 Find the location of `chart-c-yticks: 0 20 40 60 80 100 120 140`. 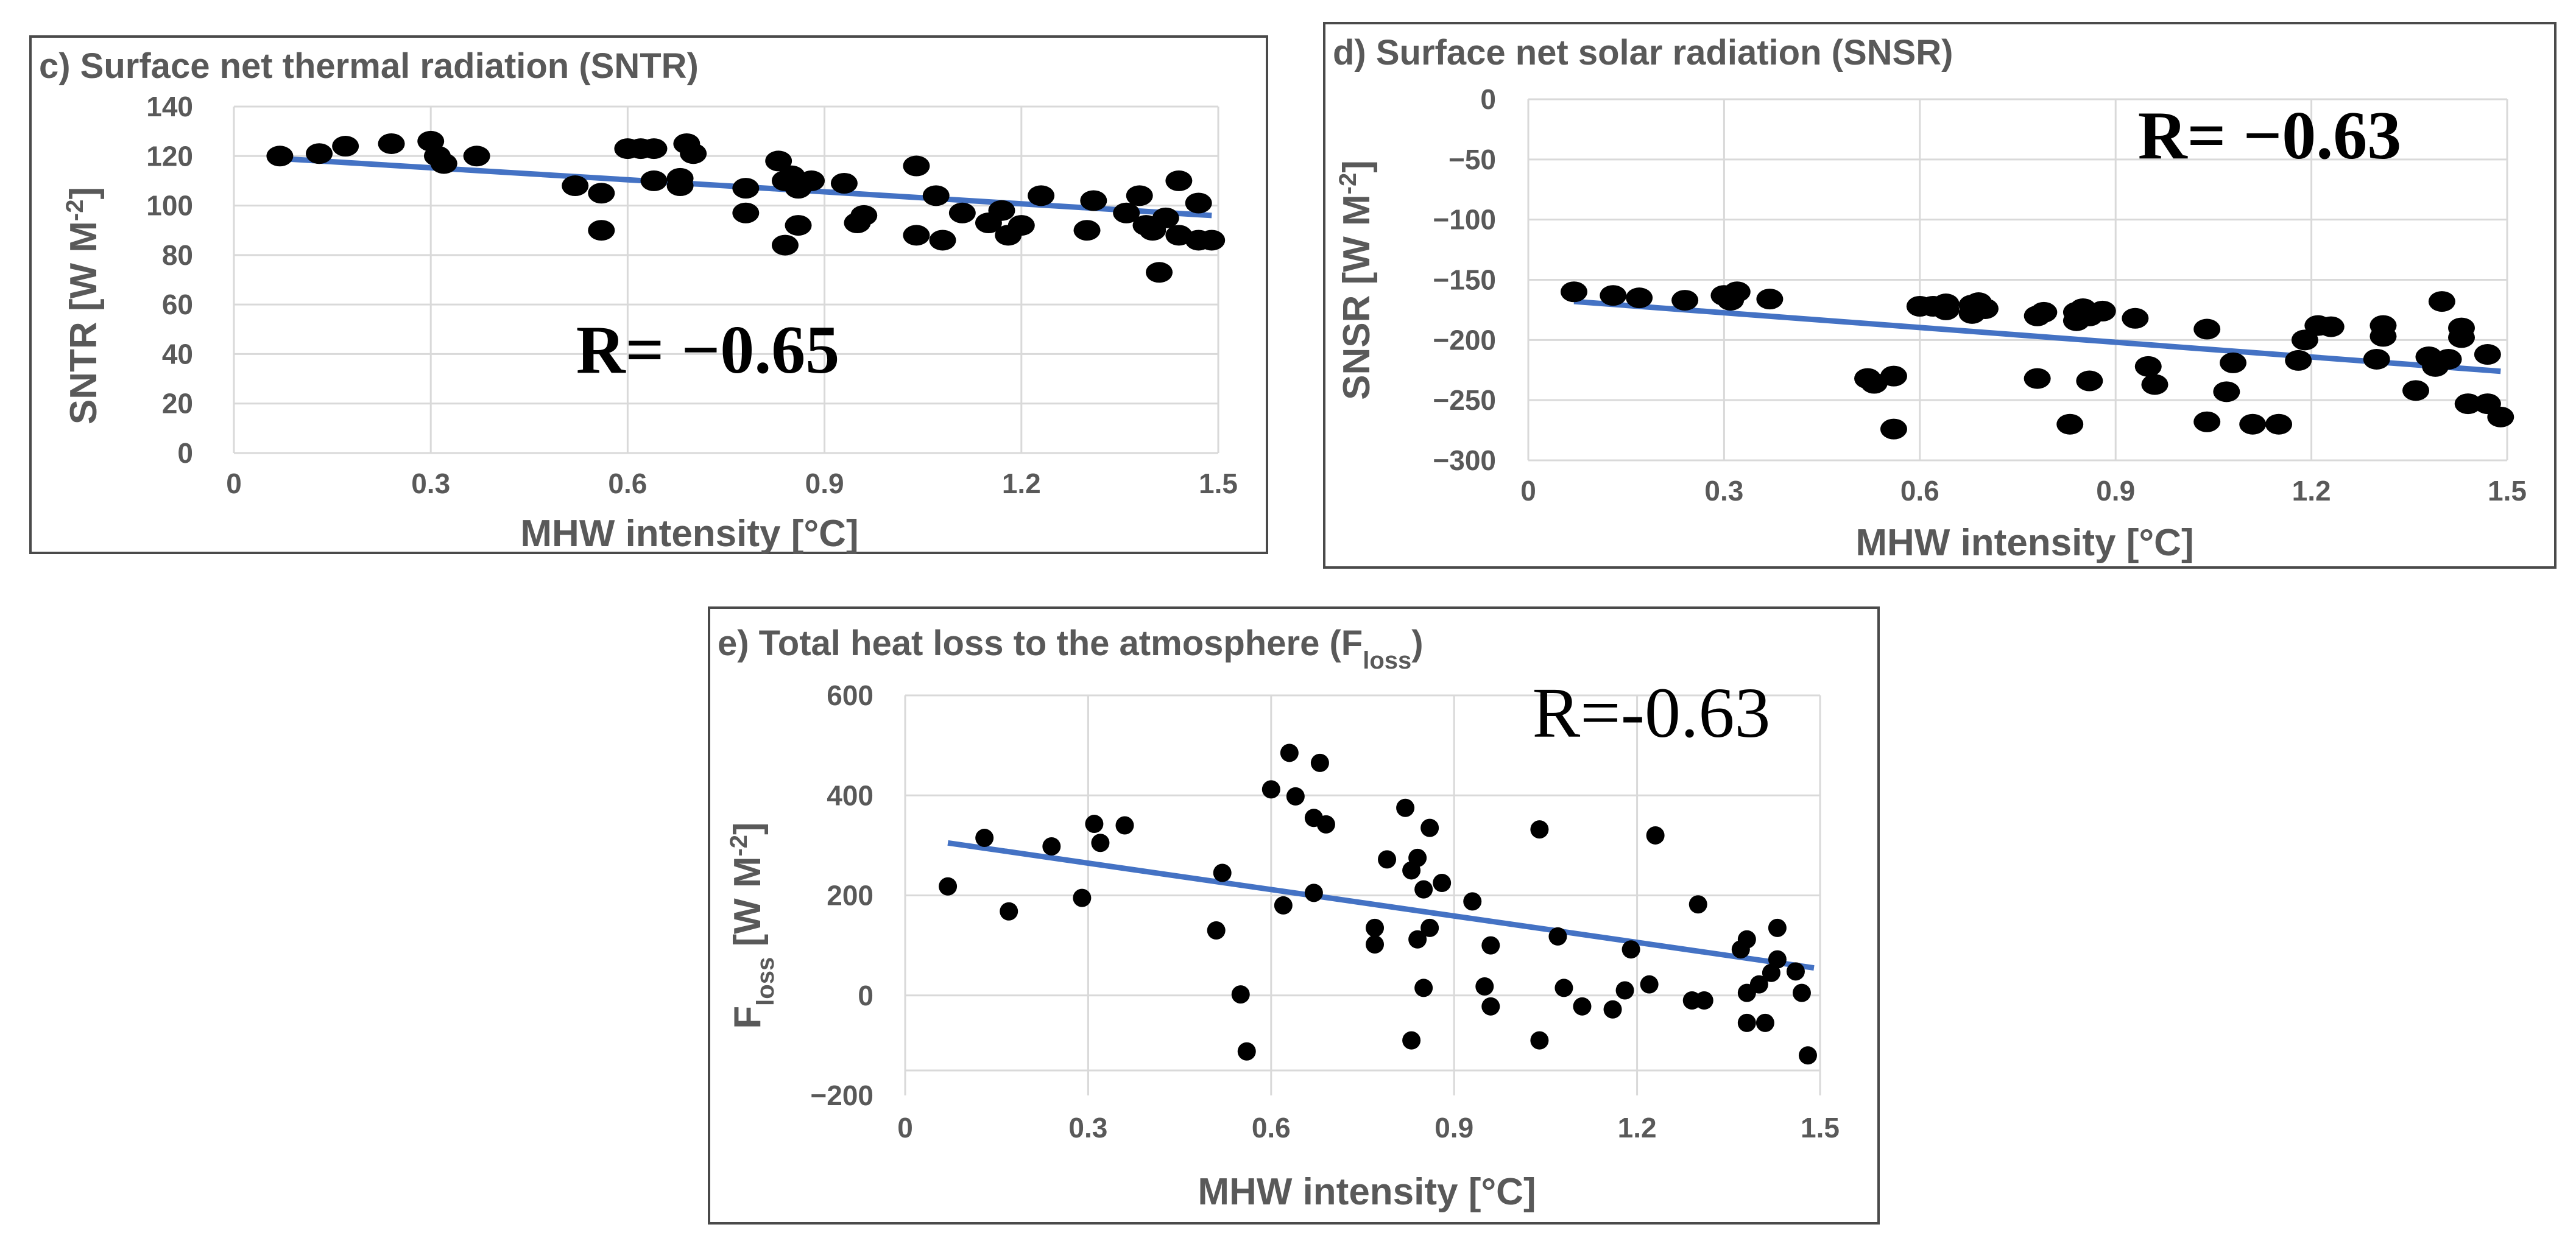

chart-c-yticks: 0 20 40 60 80 100 120 140 is located at coordinates (169, 280).